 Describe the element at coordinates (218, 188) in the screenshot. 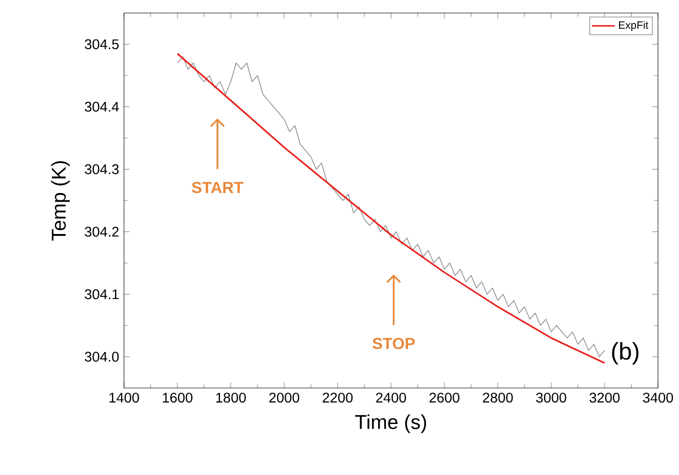

I see `annotation: START` at that location.